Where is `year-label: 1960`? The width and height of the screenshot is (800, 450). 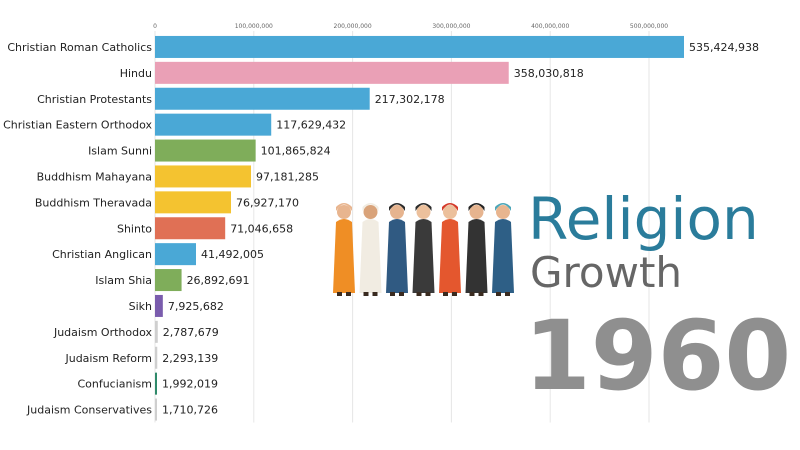
year-label: 1960 is located at coordinates (658, 356).